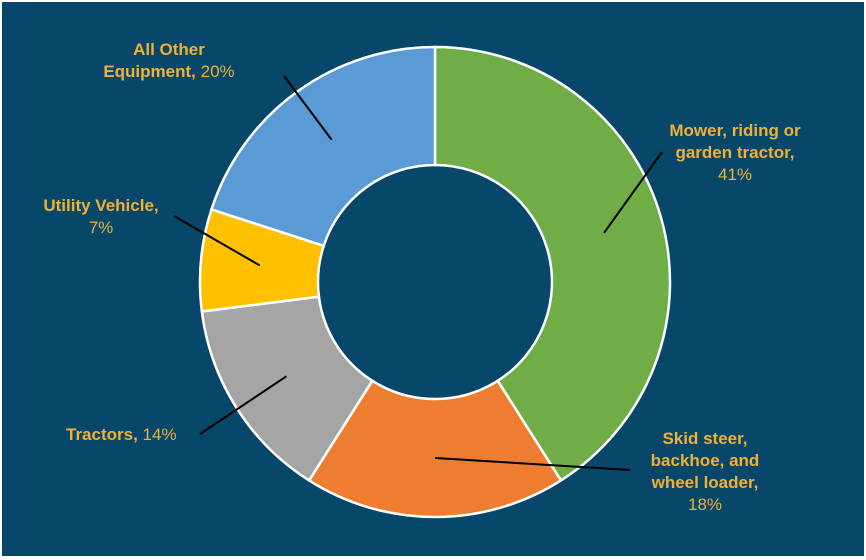  I want to click on label-tractors-name: Tractors,, so click(102, 434).